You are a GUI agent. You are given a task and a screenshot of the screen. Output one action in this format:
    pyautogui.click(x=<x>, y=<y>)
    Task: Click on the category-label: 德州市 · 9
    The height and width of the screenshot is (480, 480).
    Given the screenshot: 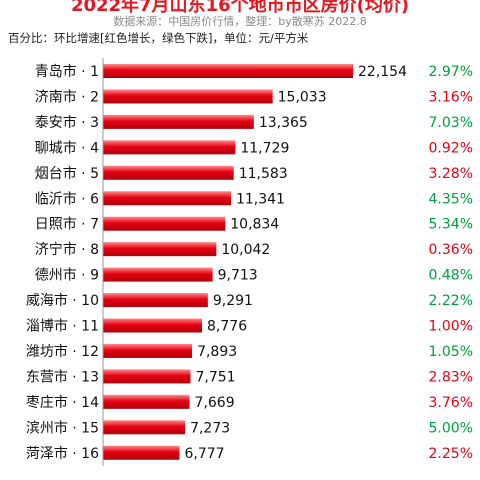 What is the action you would take?
    pyautogui.click(x=67, y=275)
    